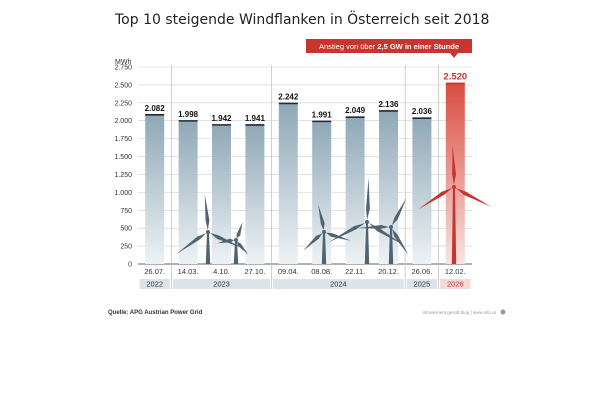 The image size is (600, 400). Describe the element at coordinates (503, 312) in the screenshot. I see `info-icon` at that location.